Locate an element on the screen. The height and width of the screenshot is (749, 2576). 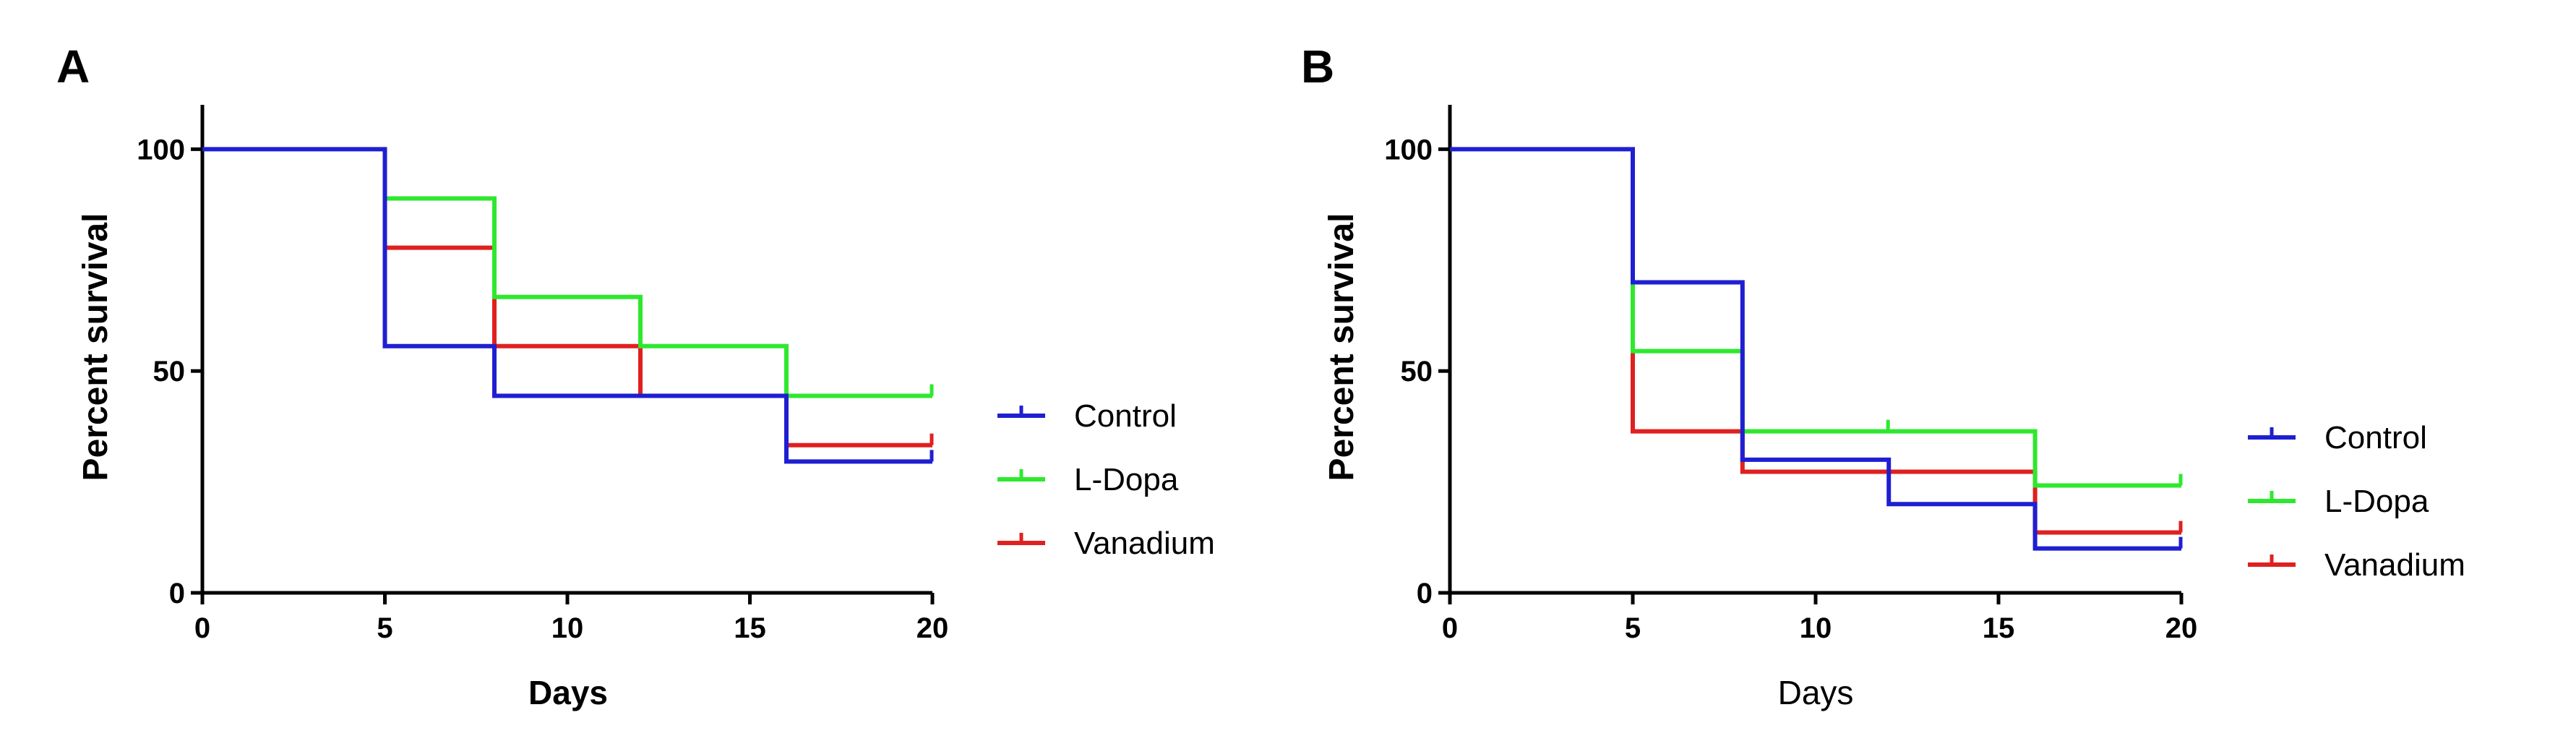
panel-label: A is located at coordinates (73, 66).